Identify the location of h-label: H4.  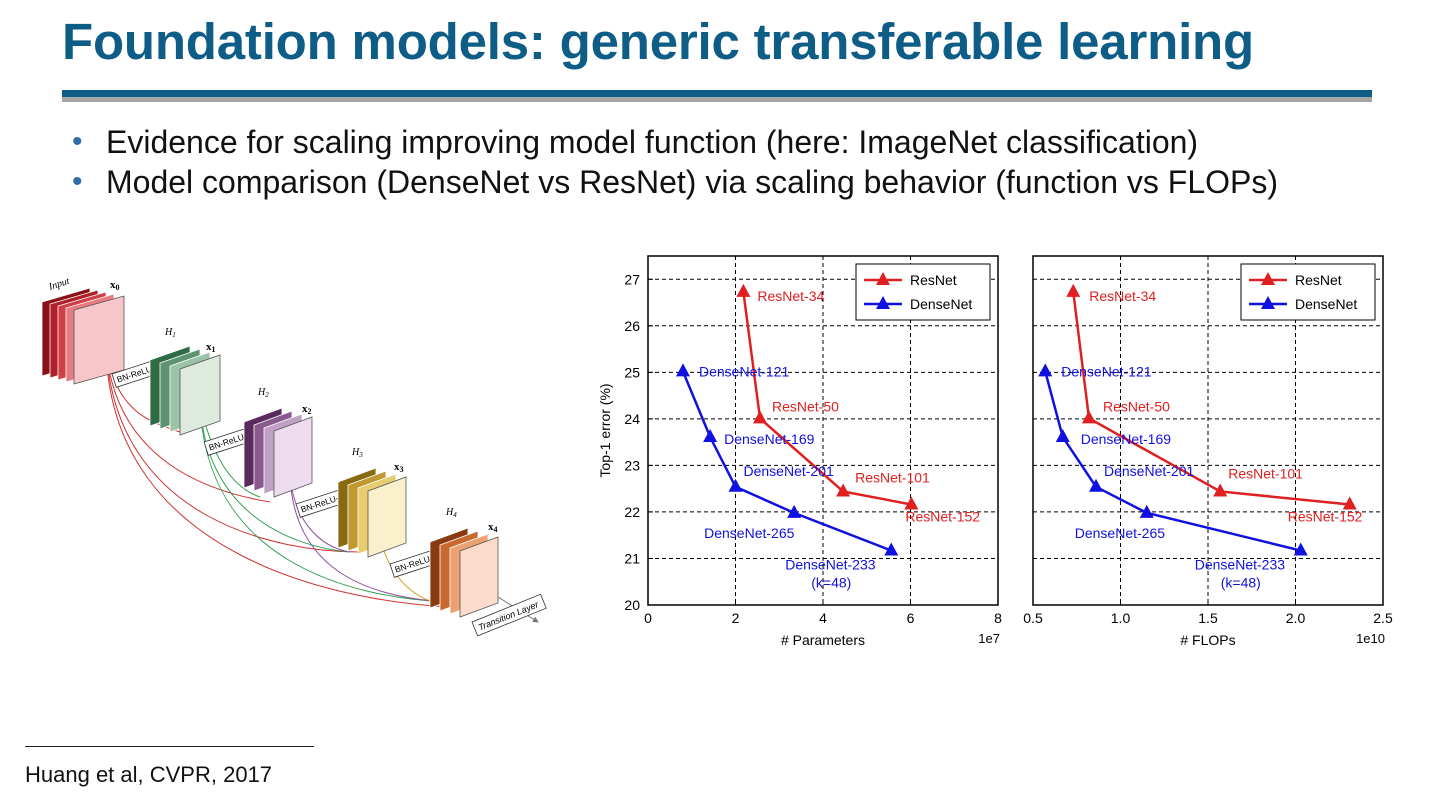
(451, 513).